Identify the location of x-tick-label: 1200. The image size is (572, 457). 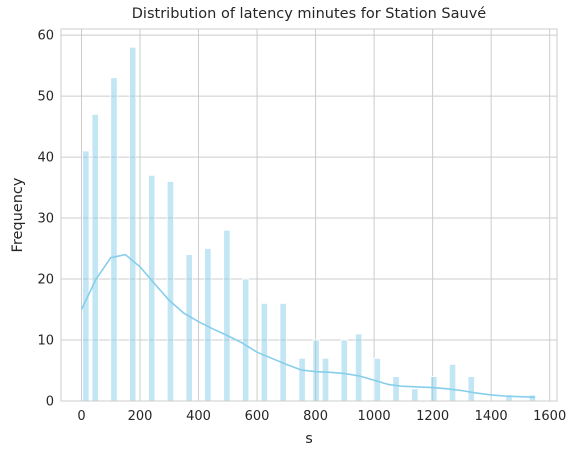
(432, 416).